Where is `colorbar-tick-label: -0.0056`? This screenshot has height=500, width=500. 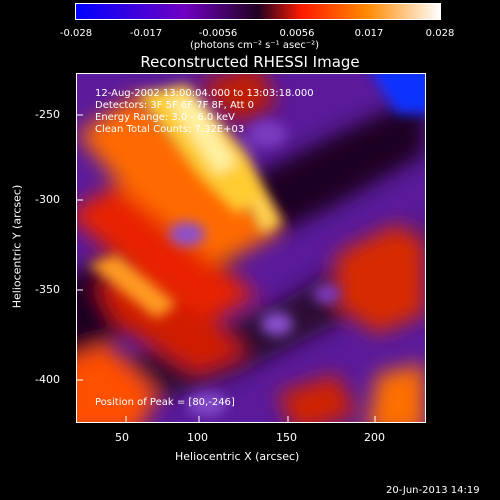 colorbar-tick-label: -0.0056 is located at coordinates (218, 33).